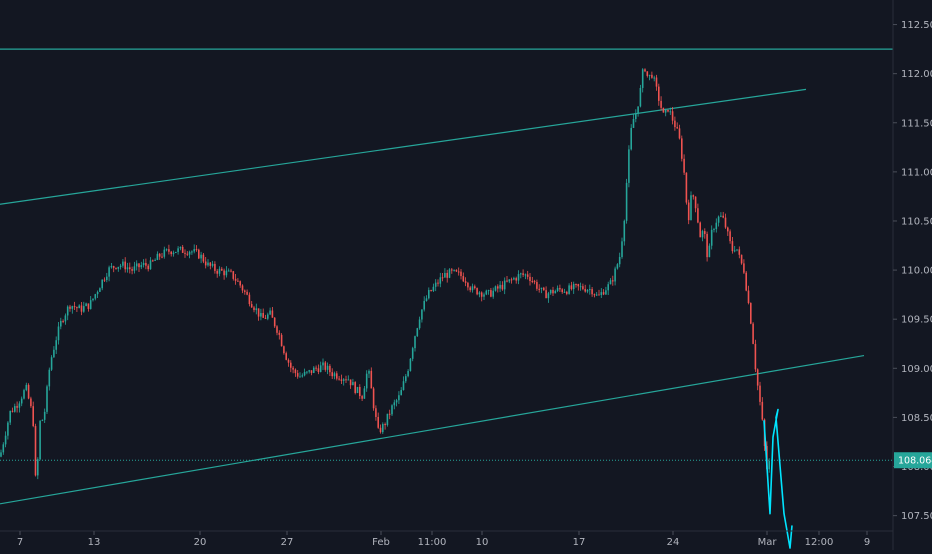 This screenshot has height=554, width=932. I want to click on time-axis: 7 13 20 27 Feb 11:00 10 17 24 Mar 12:00 9, so click(443, 539).